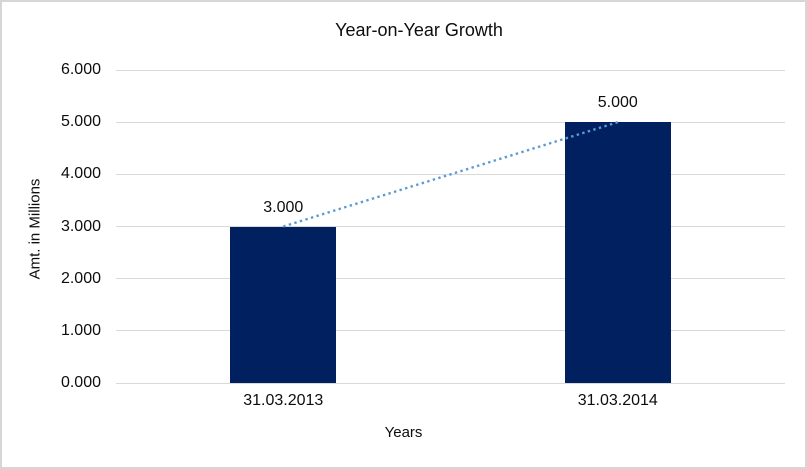 Image resolution: width=807 pixels, height=469 pixels. Describe the element at coordinates (617, 103) in the screenshot. I see `bar-value-label: 5.000` at that location.